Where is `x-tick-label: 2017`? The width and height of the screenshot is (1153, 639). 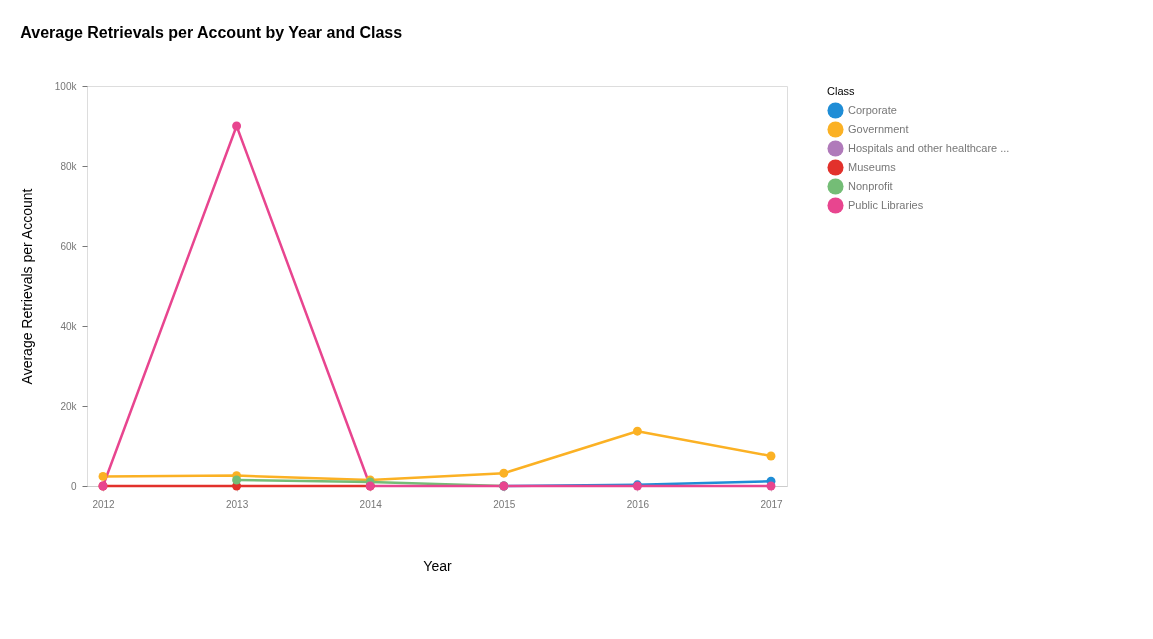 x-tick-label: 2017 is located at coordinates (772, 504).